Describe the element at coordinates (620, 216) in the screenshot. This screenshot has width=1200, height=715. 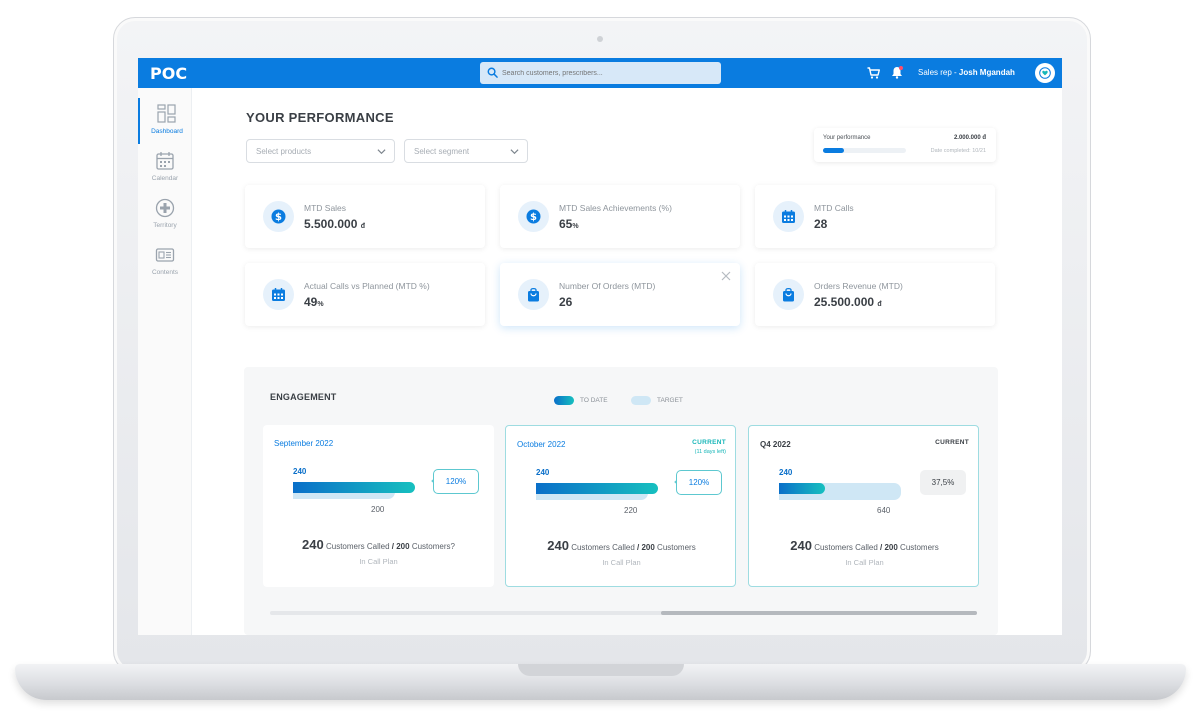
I see `kpi-card-mtd-sales-achievements: $ MTD Sales Achievements (%) 65%` at that location.